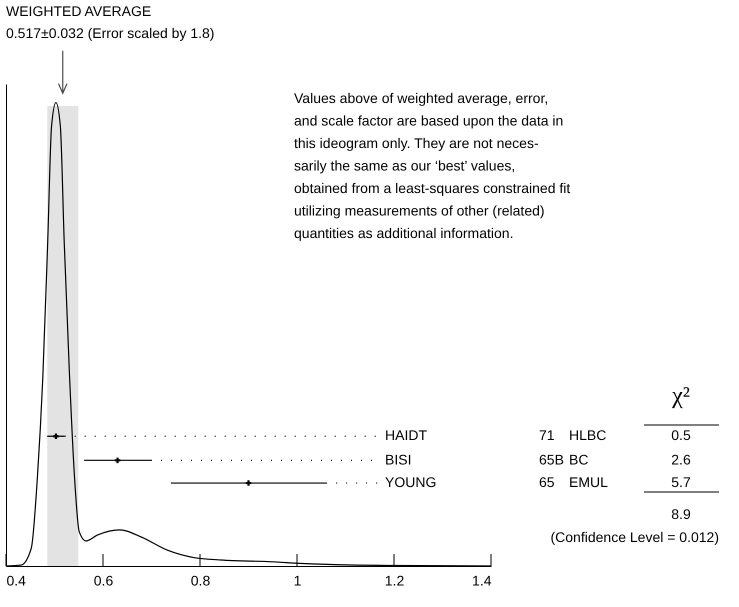 Image resolution: width=739 pixels, height=607 pixels. What do you see at coordinates (547, 482) in the screenshot?
I see `text: 65` at bounding box center [547, 482].